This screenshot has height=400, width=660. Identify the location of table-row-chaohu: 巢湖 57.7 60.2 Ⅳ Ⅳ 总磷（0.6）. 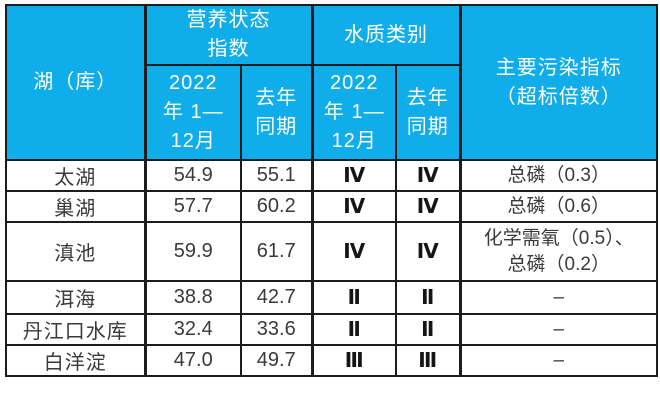
(331, 206).